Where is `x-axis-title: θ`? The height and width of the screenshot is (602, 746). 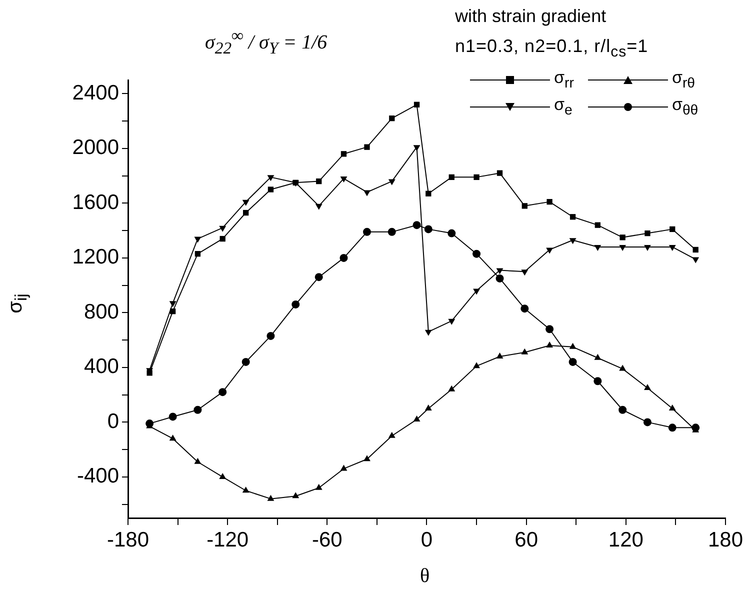 x-axis-title: θ is located at coordinates (425, 576).